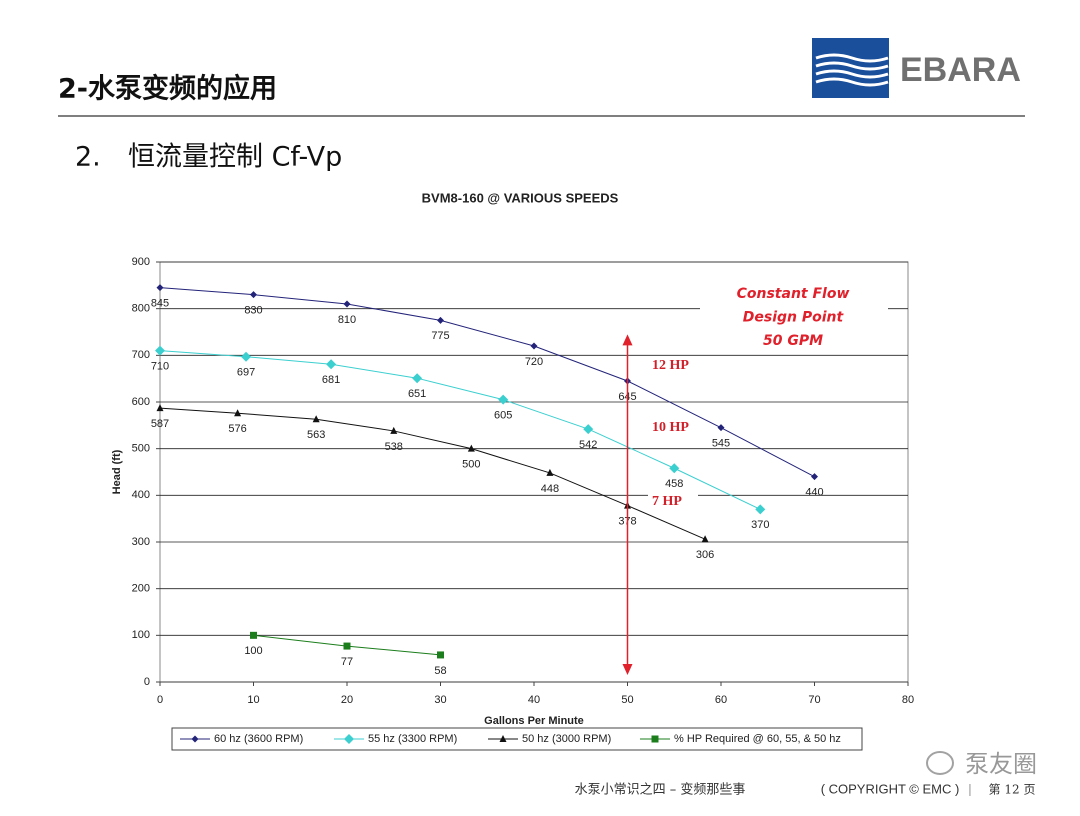 The height and width of the screenshot is (816, 1080). Describe the element at coordinates (705, 555) in the screenshot. I see `data-label: 306` at that location.